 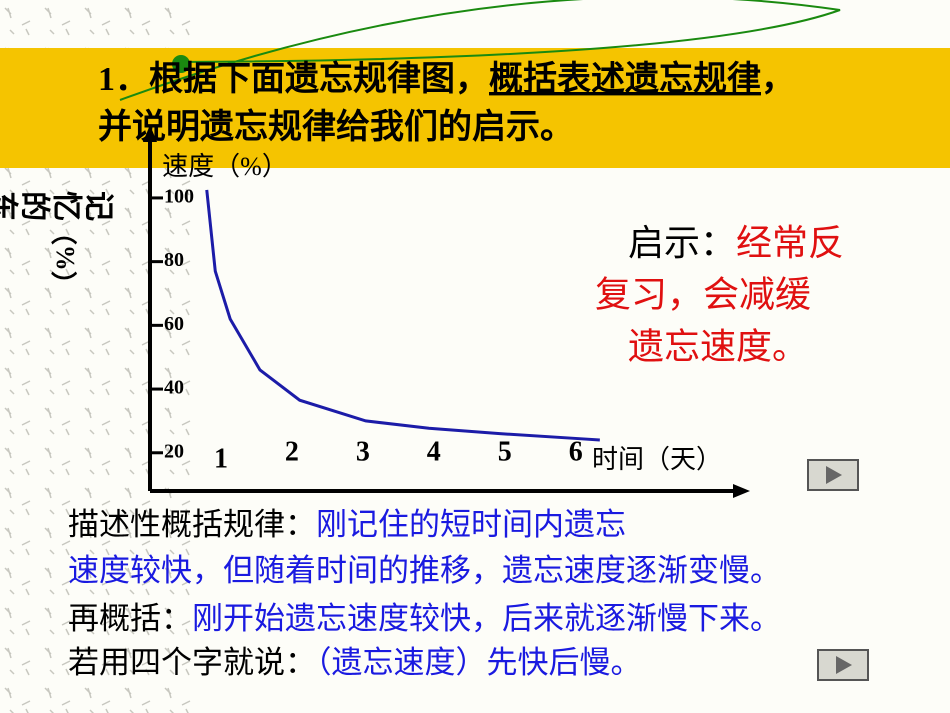 I want to click on y-label: 记忆的东西, so click(x=57, y=203).